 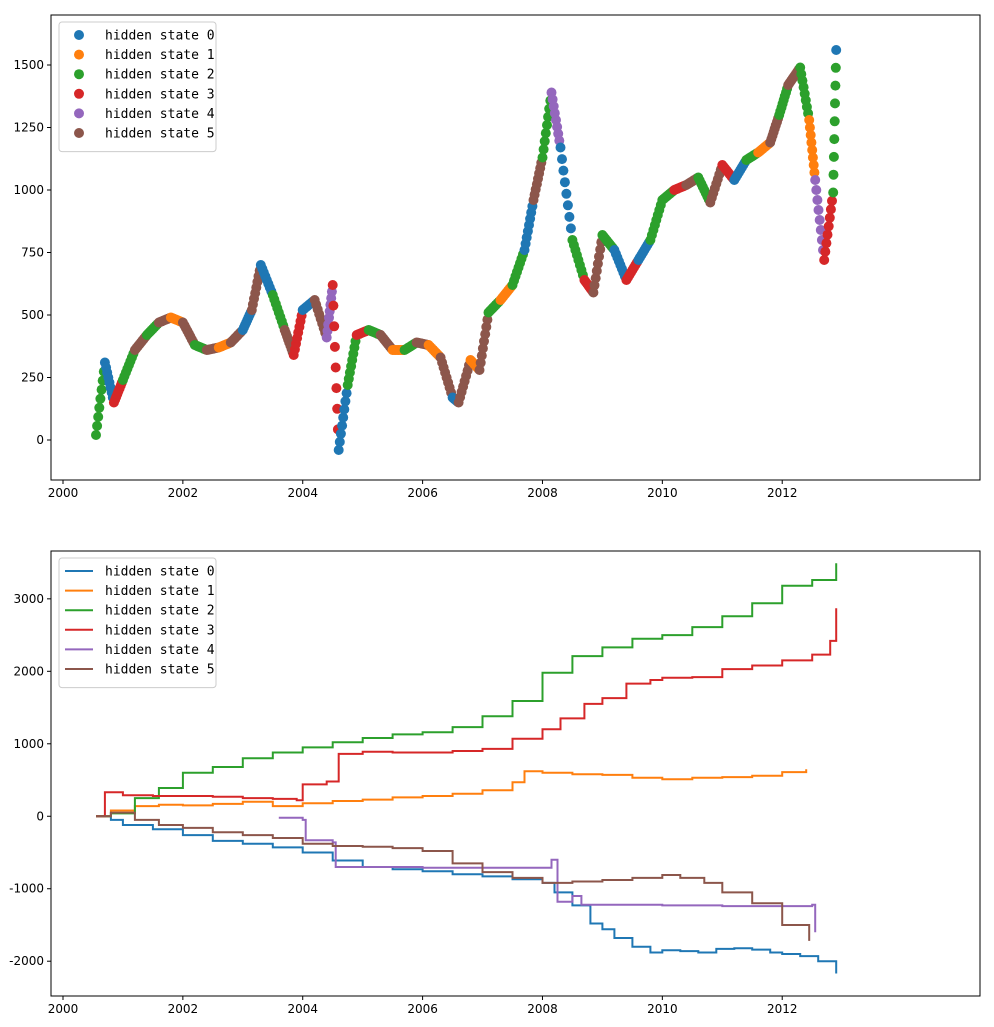 What do you see at coordinates (662, 493) in the screenshot?
I see `x-tick-label: 2010` at bounding box center [662, 493].